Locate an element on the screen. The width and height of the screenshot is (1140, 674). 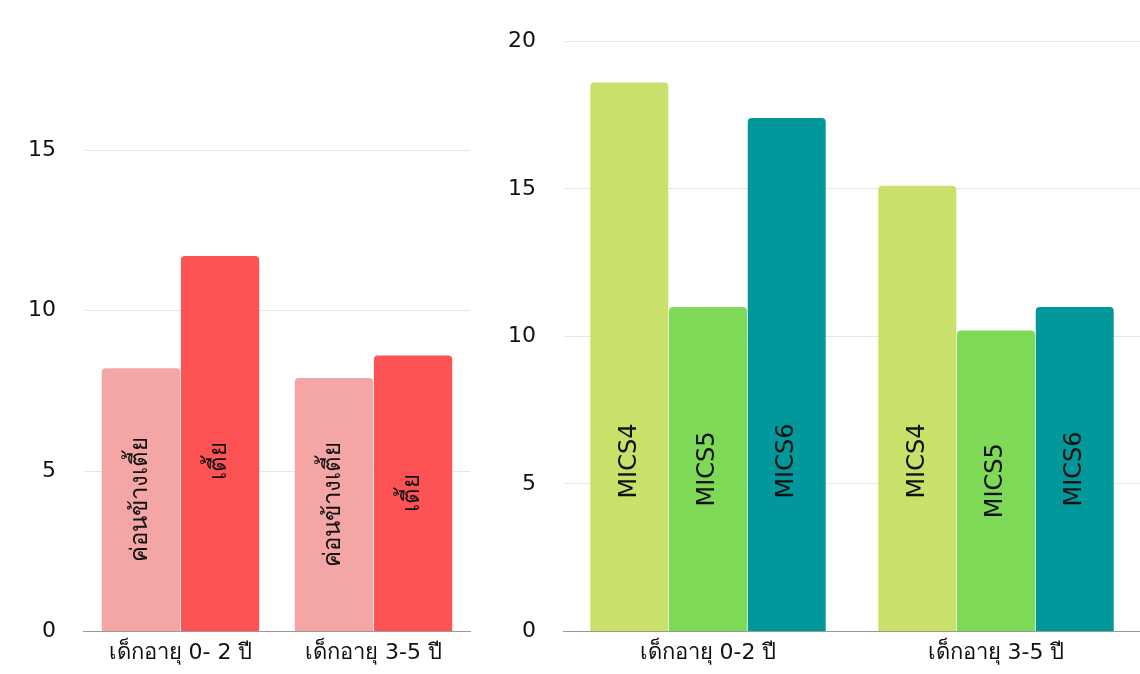
text: MICS5 is located at coordinates (994, 481).